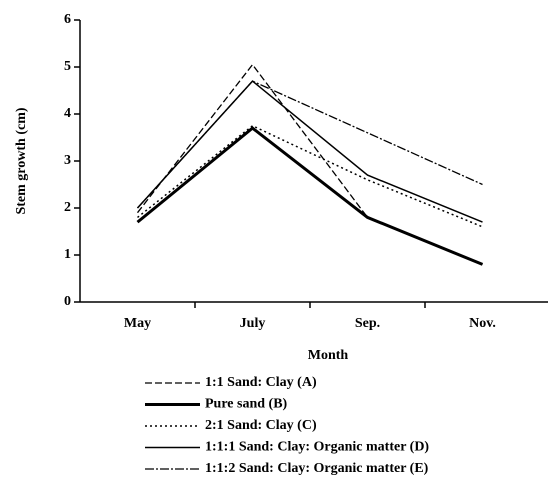 This screenshot has height=488, width=551. I want to click on y-axis-label: Stem growth (cm), so click(21, 160).